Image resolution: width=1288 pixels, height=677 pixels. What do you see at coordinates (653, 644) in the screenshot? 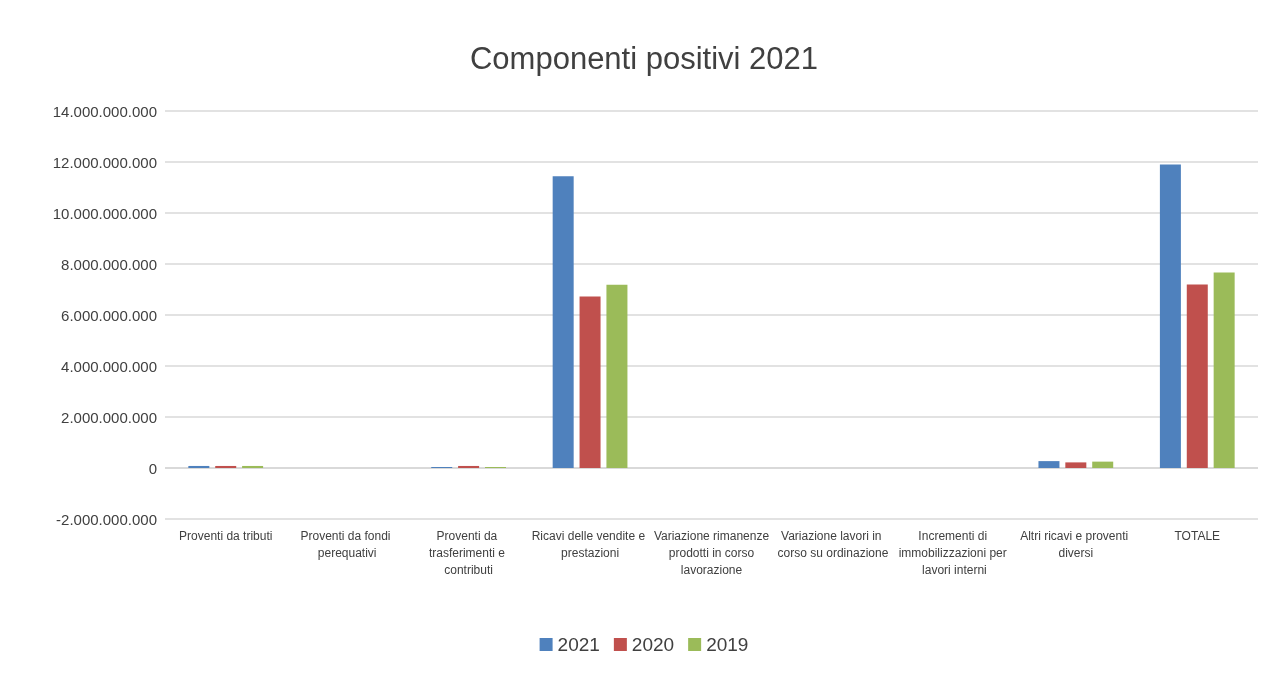
I see `legend-label: 2020` at bounding box center [653, 644].